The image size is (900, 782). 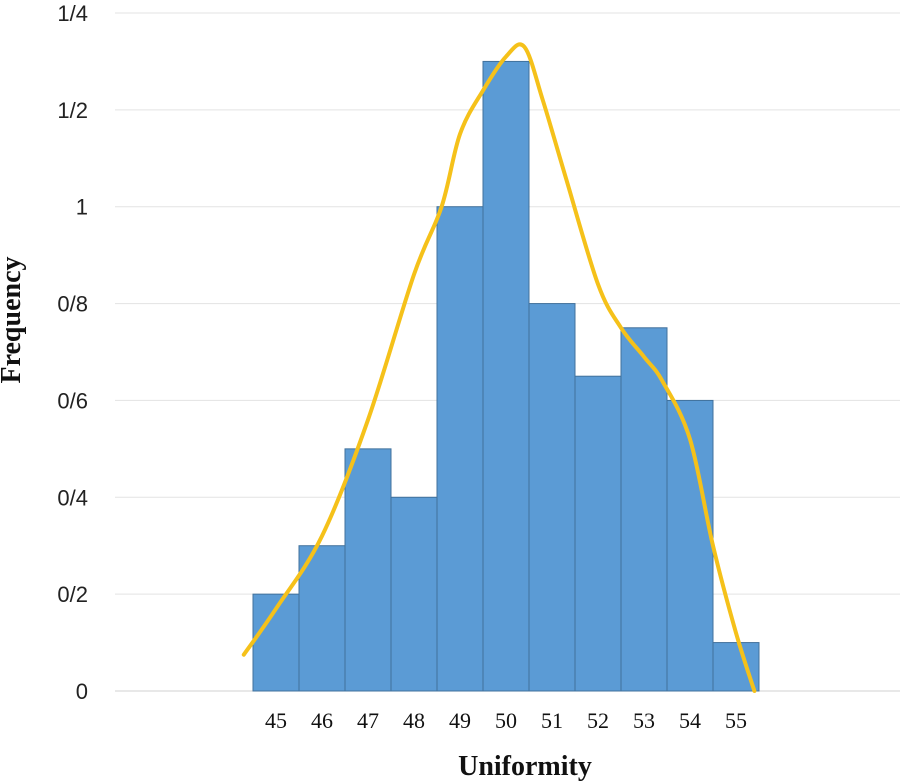 I want to click on x-tick-label: 51, so click(x=552, y=720).